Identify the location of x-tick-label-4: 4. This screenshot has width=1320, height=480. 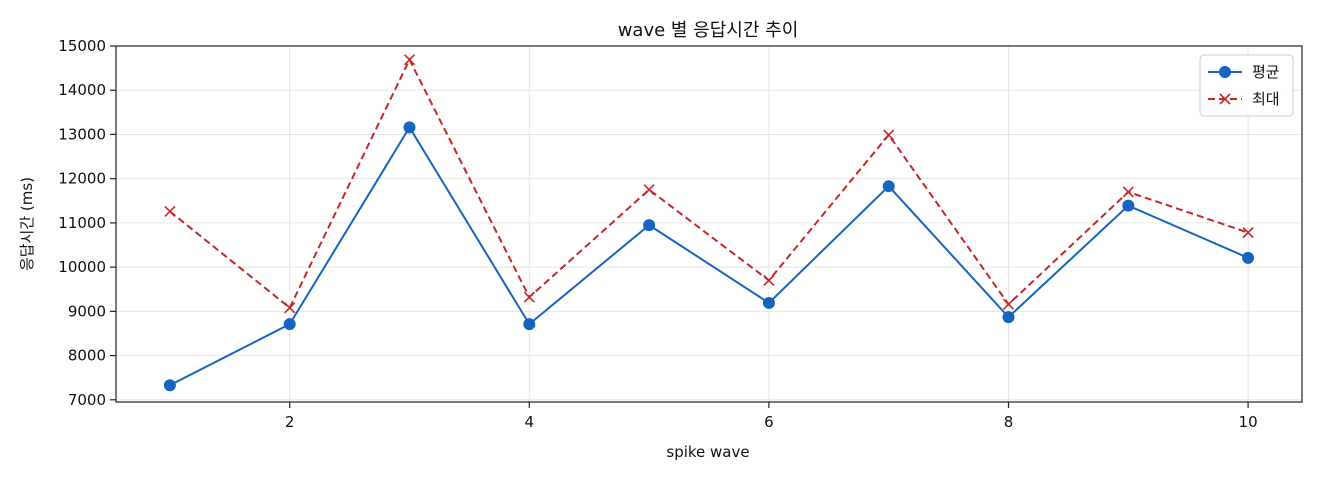
(530, 422).